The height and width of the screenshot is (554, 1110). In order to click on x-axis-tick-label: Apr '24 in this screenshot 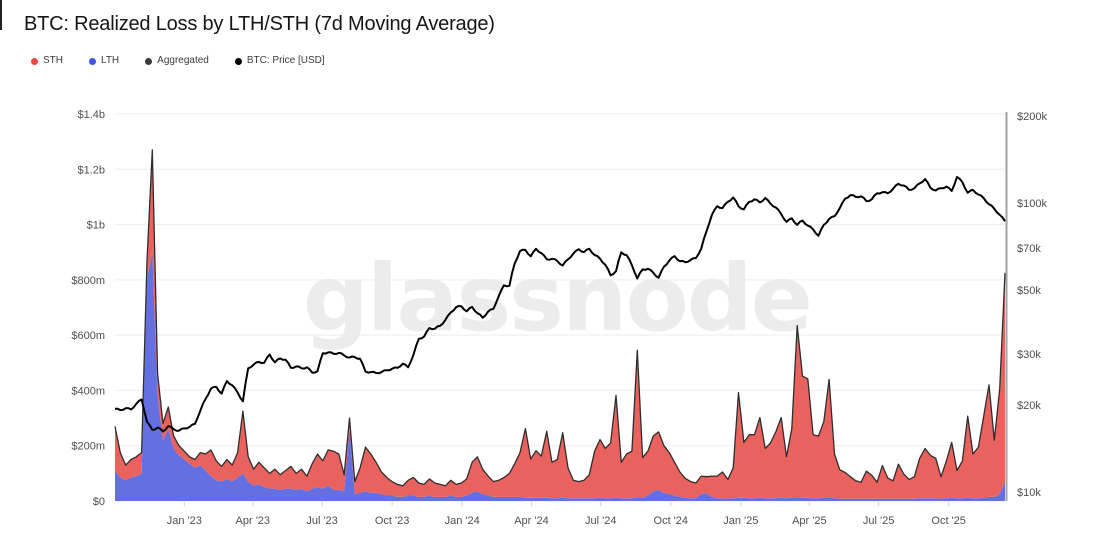, I will do `click(531, 521)`.